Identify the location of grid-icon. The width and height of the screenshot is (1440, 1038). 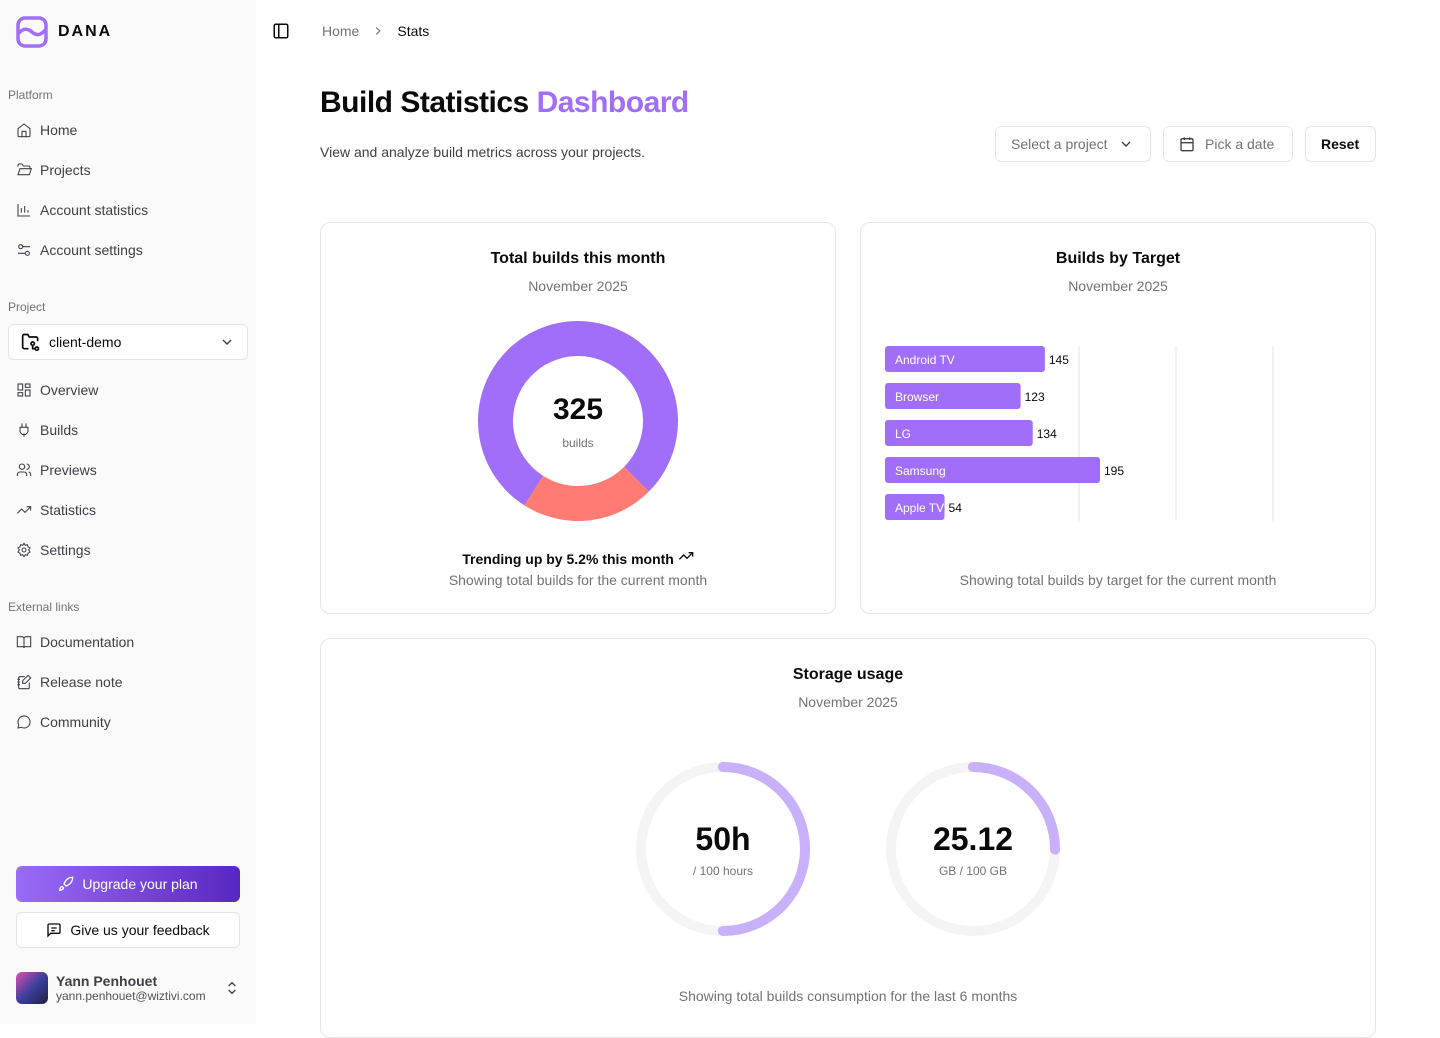
(24, 390).